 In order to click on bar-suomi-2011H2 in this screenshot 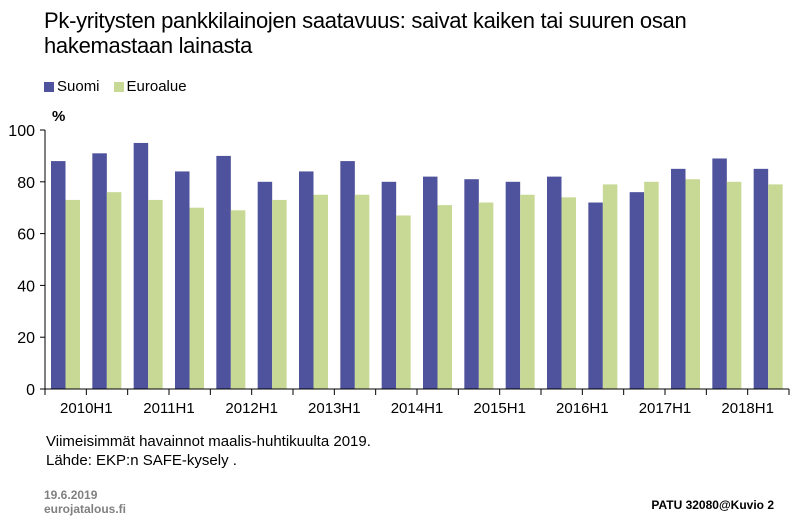, I will do `click(182, 280)`.